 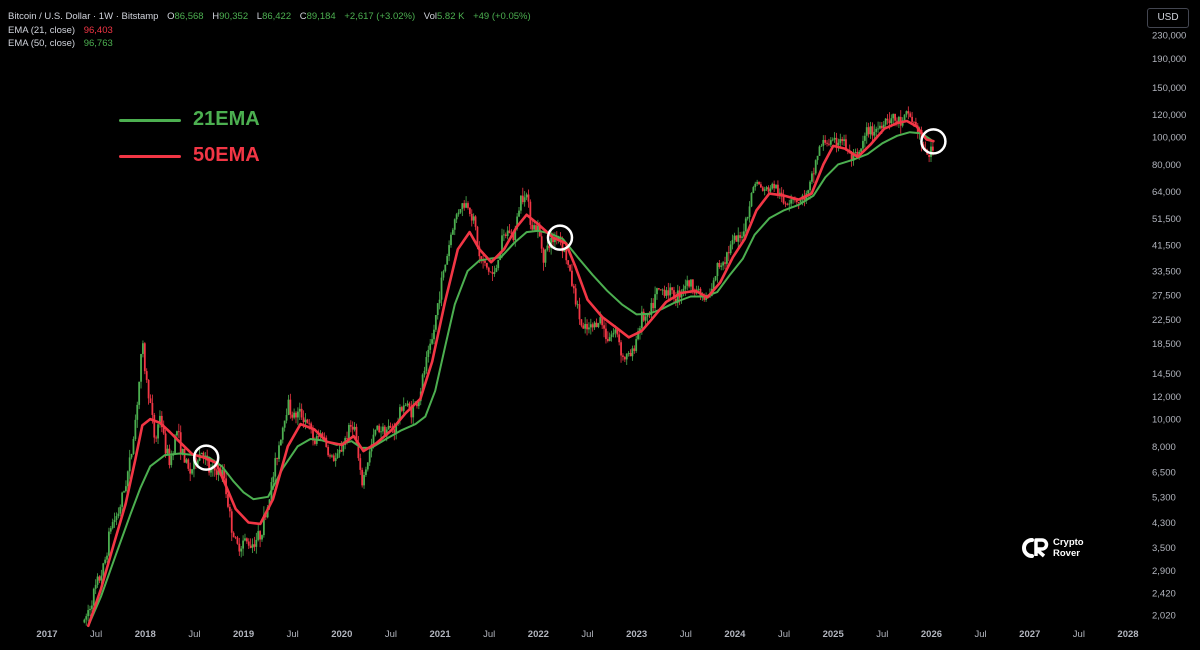 What do you see at coordinates (60, 31) in the screenshot?
I see `ema21-info-row: EMA (21, close) 96,403` at bounding box center [60, 31].